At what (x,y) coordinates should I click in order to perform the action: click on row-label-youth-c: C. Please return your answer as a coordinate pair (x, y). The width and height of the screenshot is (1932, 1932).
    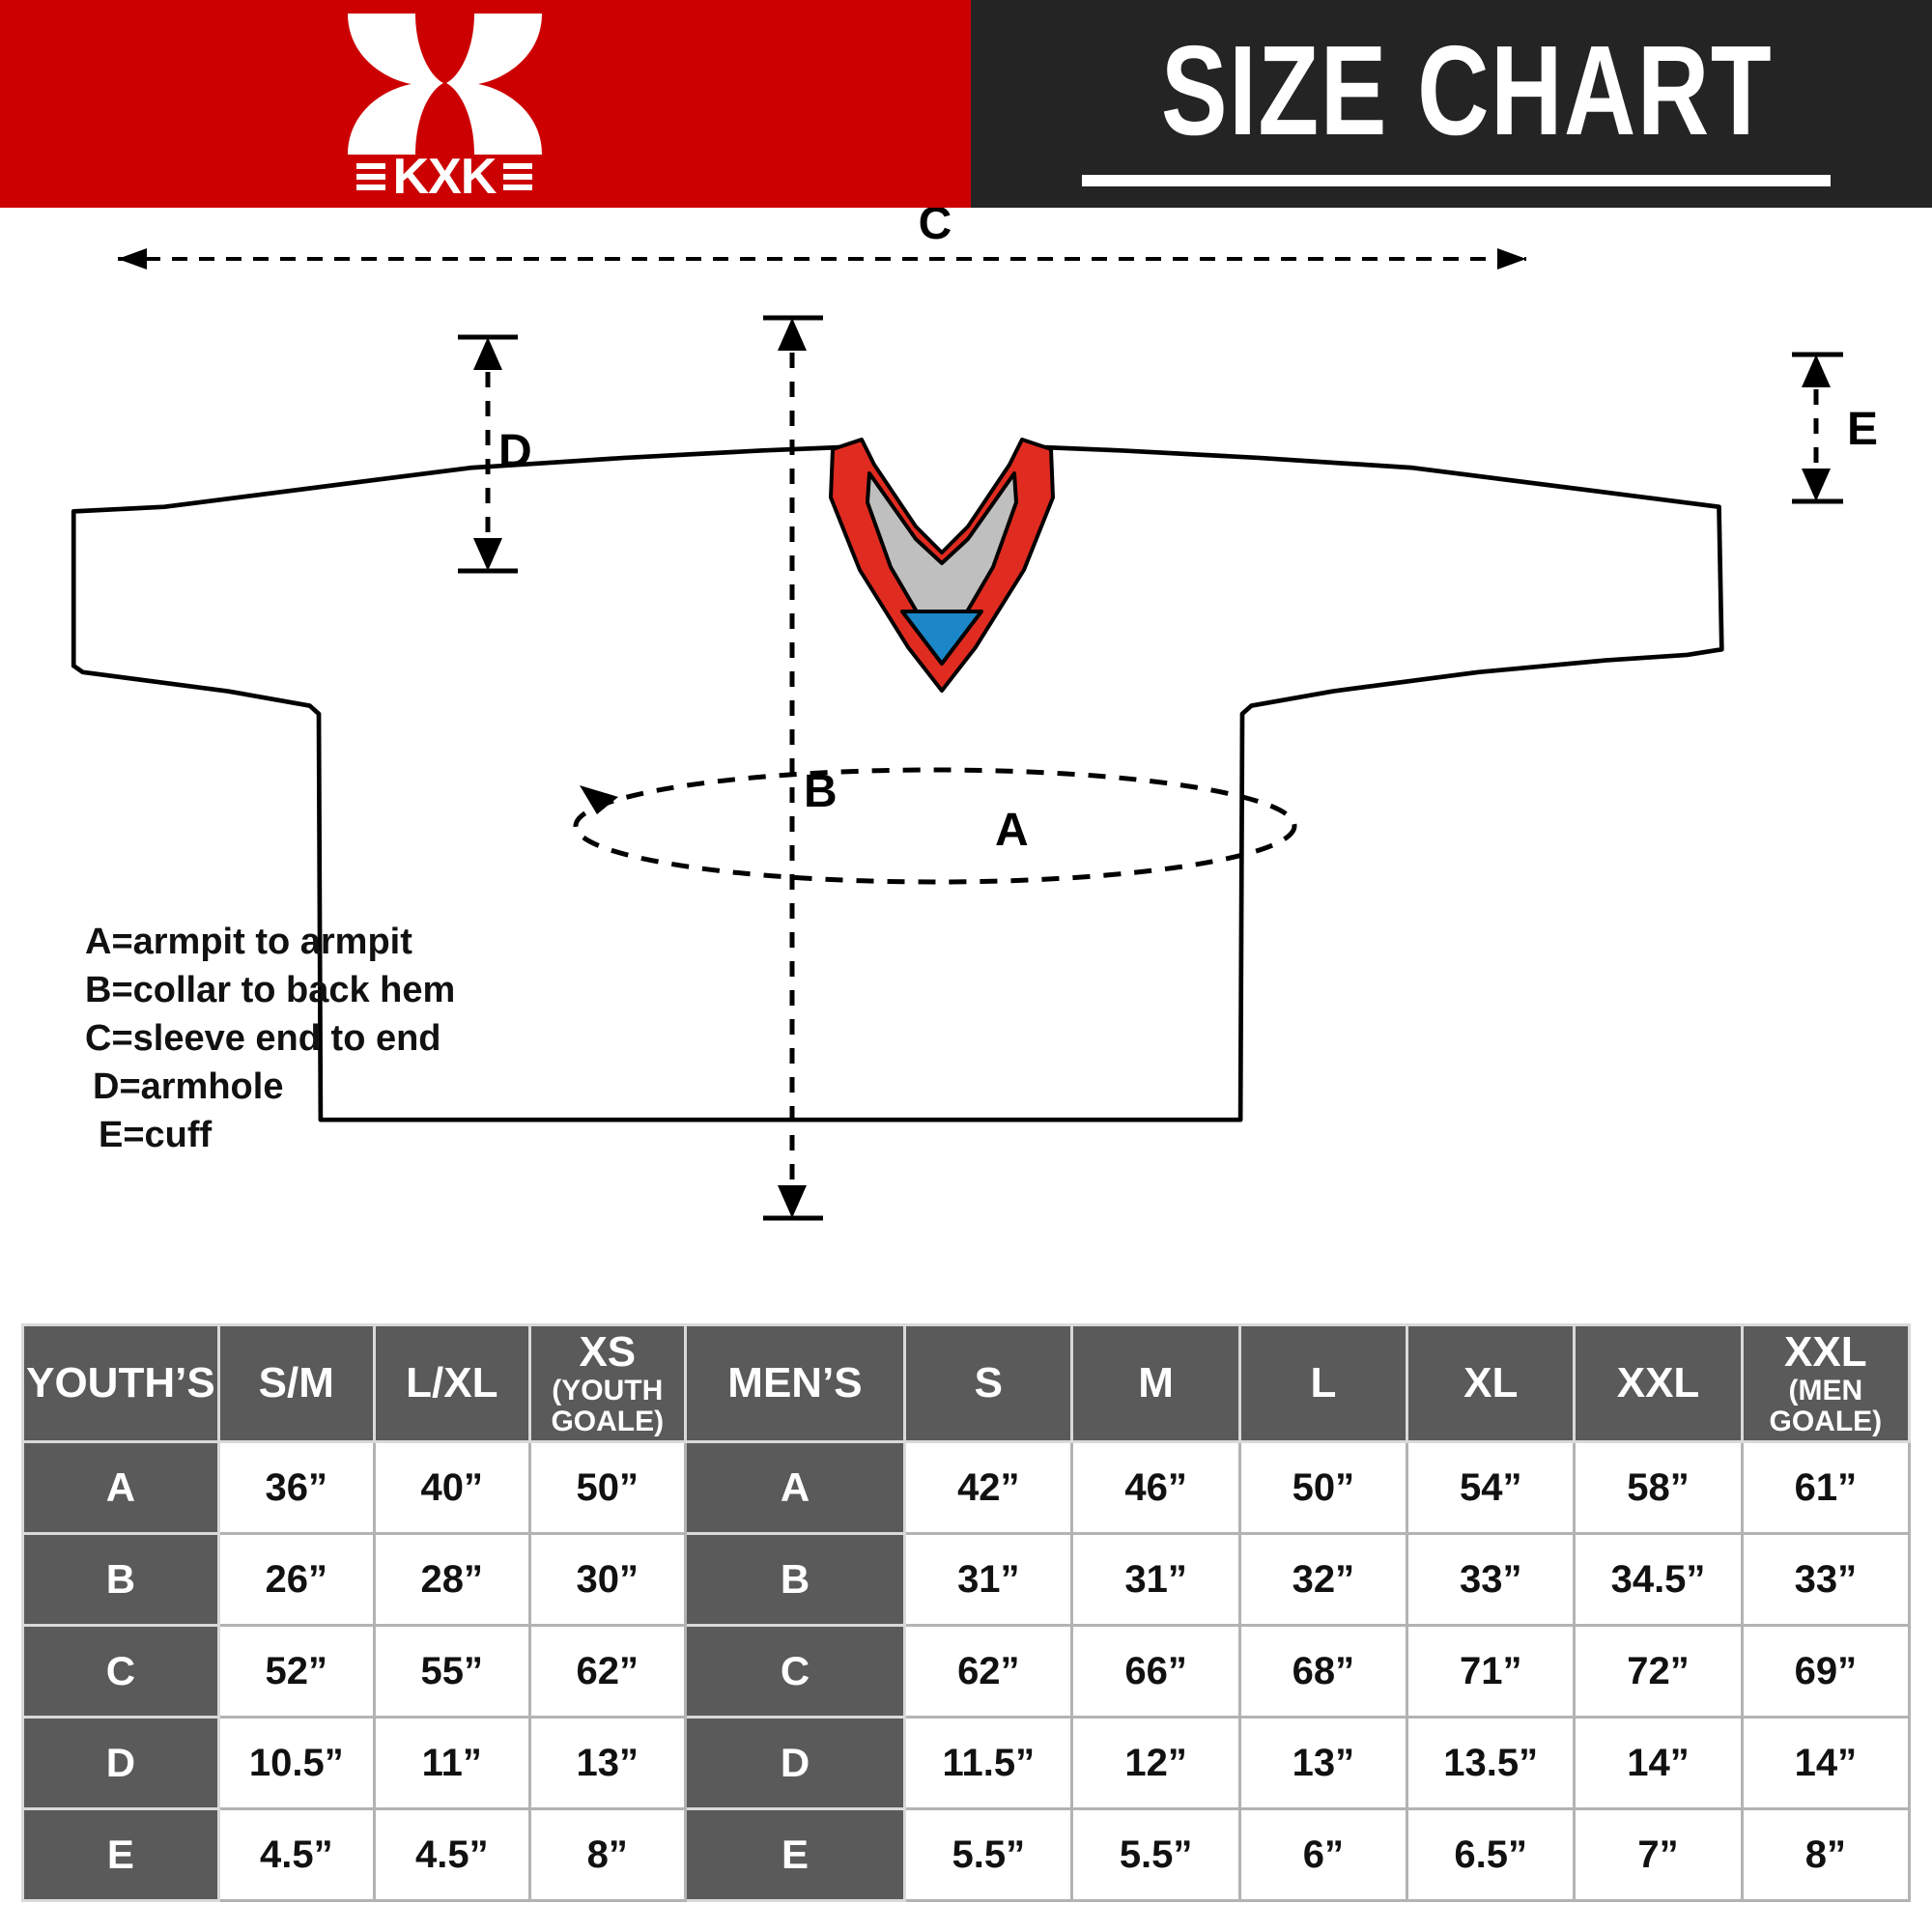
    Looking at the image, I should click on (120, 1671).